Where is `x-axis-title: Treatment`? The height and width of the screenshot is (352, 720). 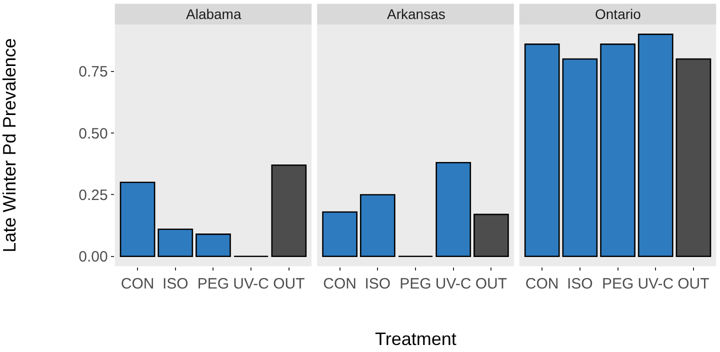 x-axis-title: Treatment is located at coordinates (415, 339).